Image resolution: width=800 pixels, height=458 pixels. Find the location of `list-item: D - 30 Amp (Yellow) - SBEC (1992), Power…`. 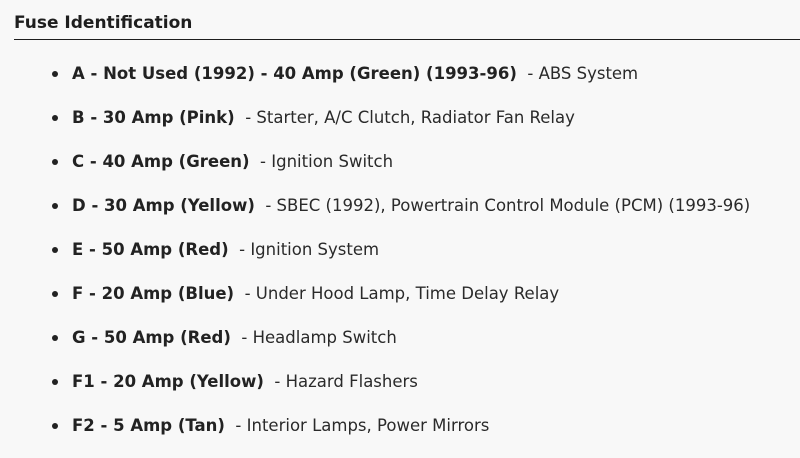

list-item: D - 30 Amp (Yellow) - SBEC (1992), Power… is located at coordinates (375, 216).